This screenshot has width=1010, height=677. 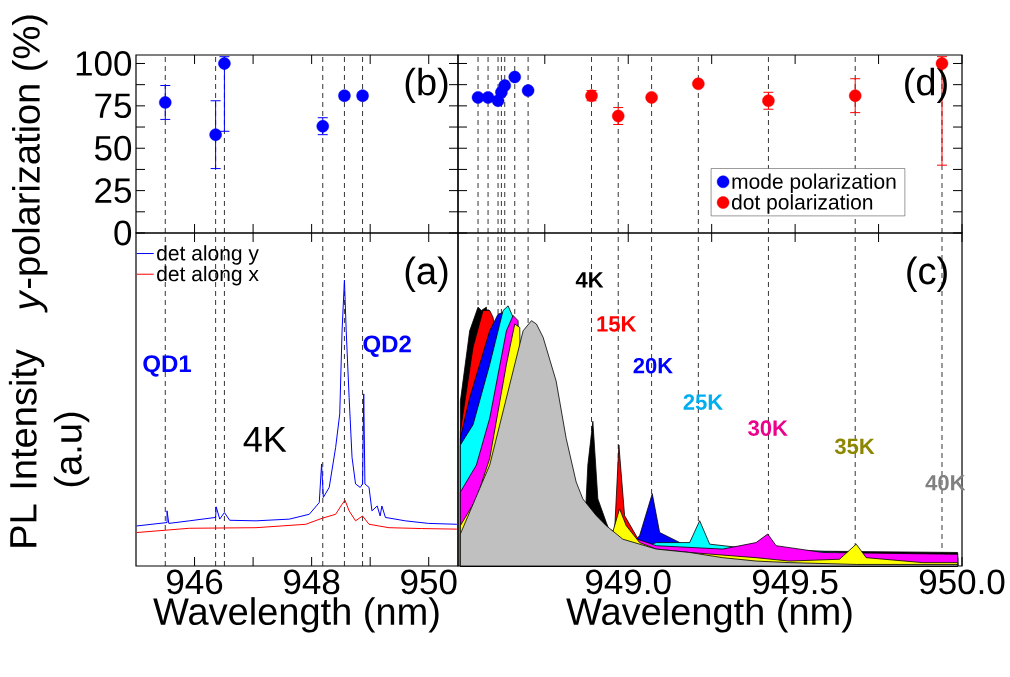 What do you see at coordinates (30, 164) in the screenshot?
I see `y-axis-title: y-polarization (%)` at bounding box center [30, 164].